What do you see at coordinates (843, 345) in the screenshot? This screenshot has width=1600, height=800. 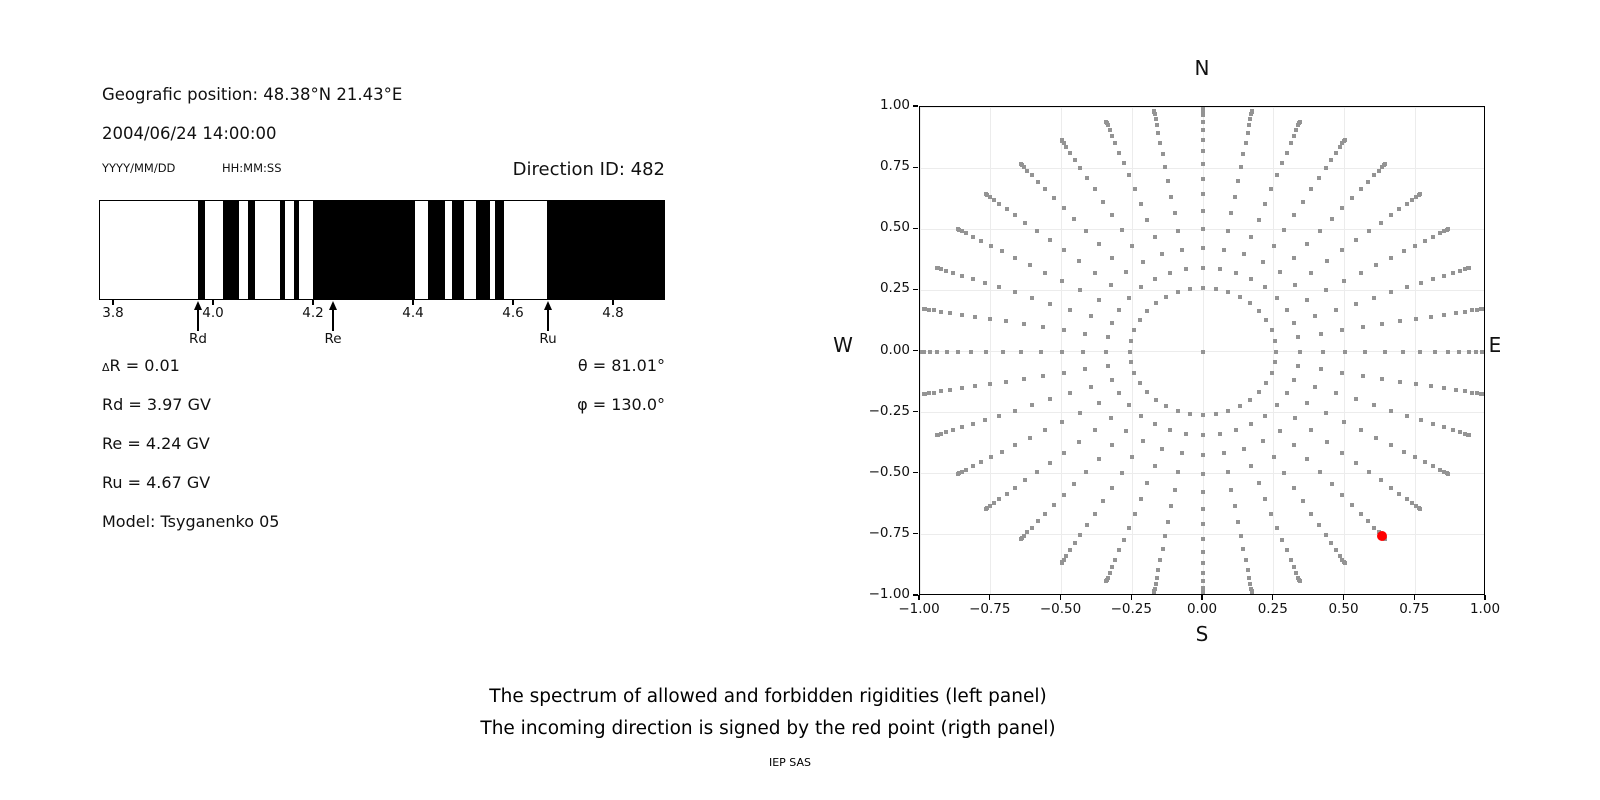 I see `compass-label-w: W` at bounding box center [843, 345].